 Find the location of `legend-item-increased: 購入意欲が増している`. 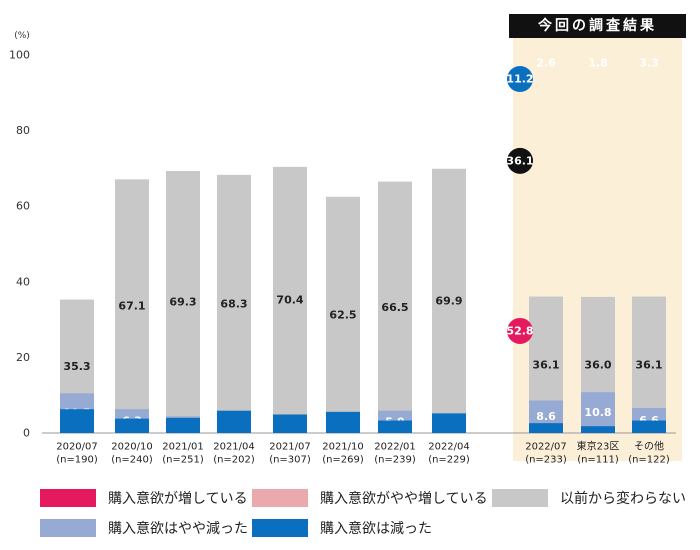

legend-item-increased: 購入意欲が増している is located at coordinates (144, 498).